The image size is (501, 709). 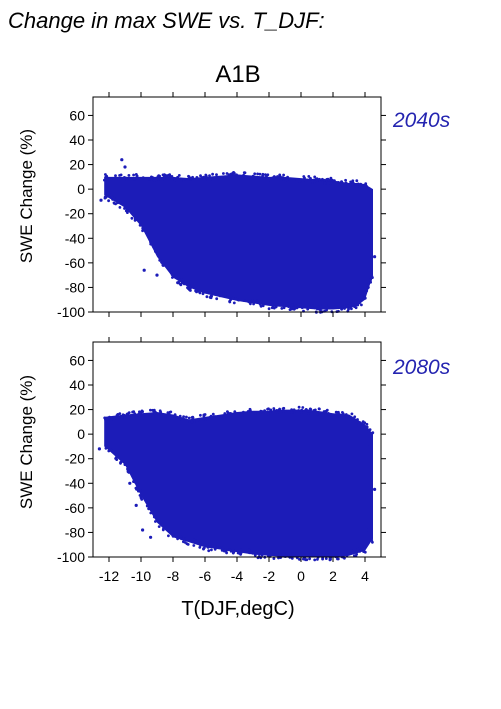 What do you see at coordinates (77, 410) in the screenshot?
I see `y-tick-label: 20` at bounding box center [77, 410].